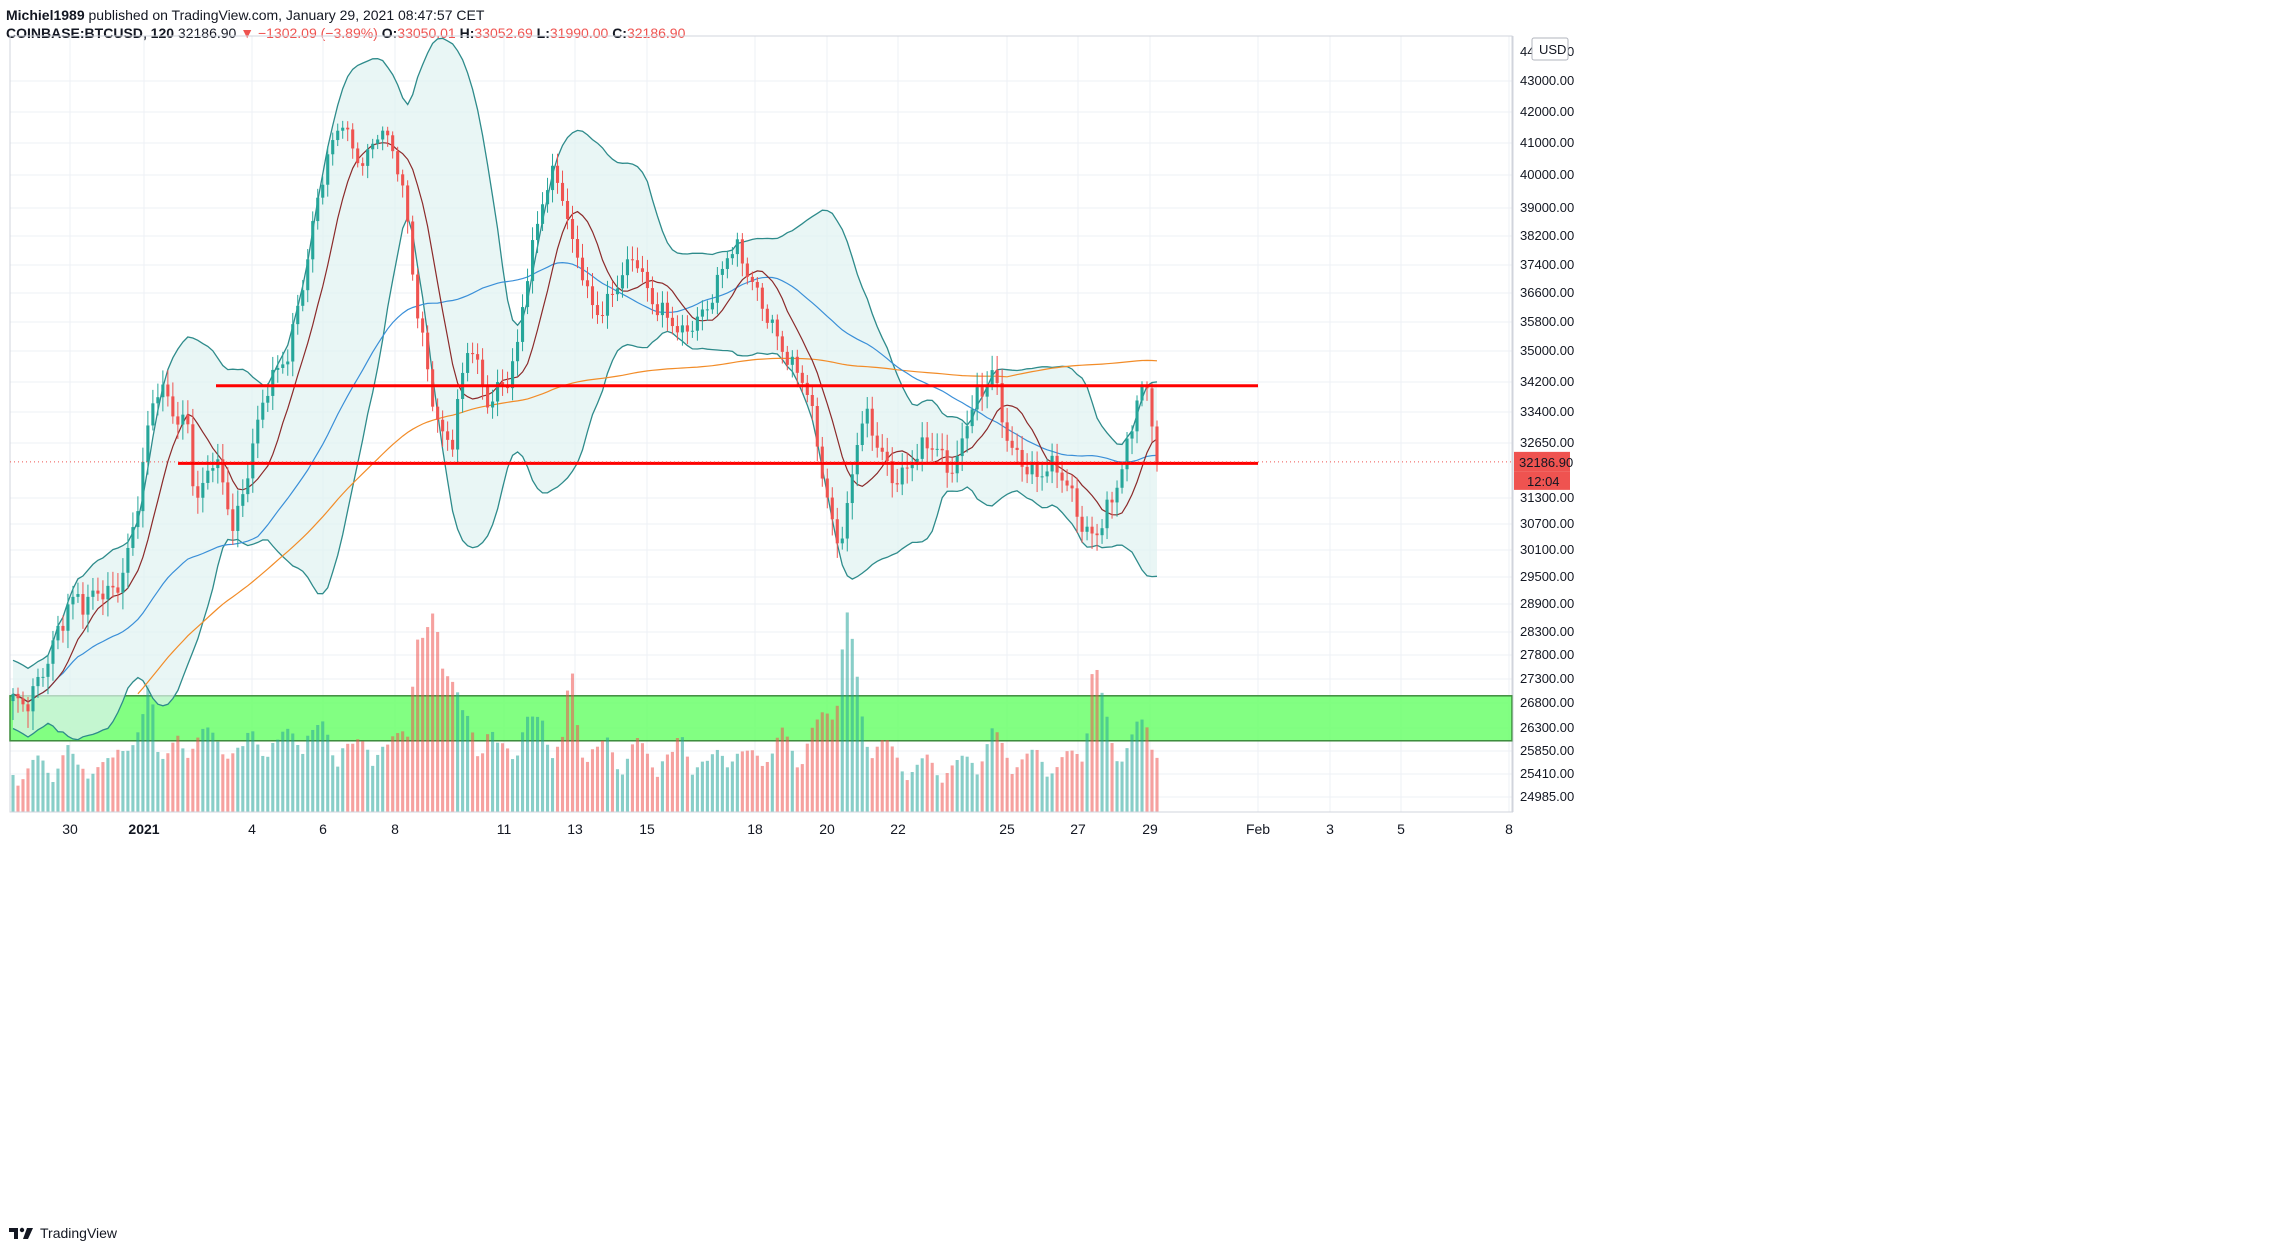 The width and height of the screenshot is (2272, 1252). Describe the element at coordinates (1547, 174) in the screenshot. I see `price-tick-label: 40000.00` at that location.